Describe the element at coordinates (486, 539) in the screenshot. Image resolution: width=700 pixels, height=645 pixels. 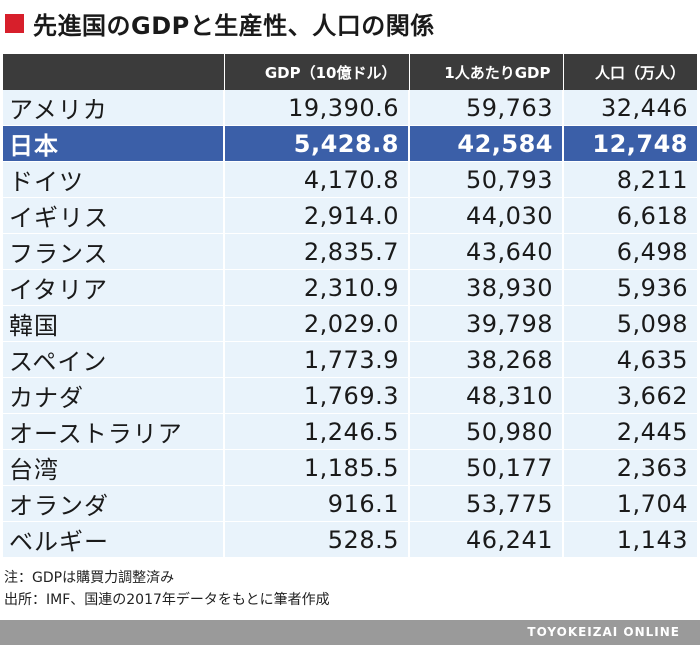
I see `gdp-per-capita-cell: 46,241` at that location.